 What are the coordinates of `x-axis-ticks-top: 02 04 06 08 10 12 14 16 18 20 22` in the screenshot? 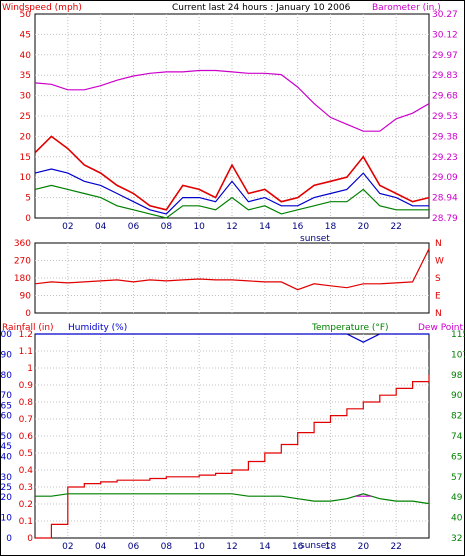 It's located at (232, 227).